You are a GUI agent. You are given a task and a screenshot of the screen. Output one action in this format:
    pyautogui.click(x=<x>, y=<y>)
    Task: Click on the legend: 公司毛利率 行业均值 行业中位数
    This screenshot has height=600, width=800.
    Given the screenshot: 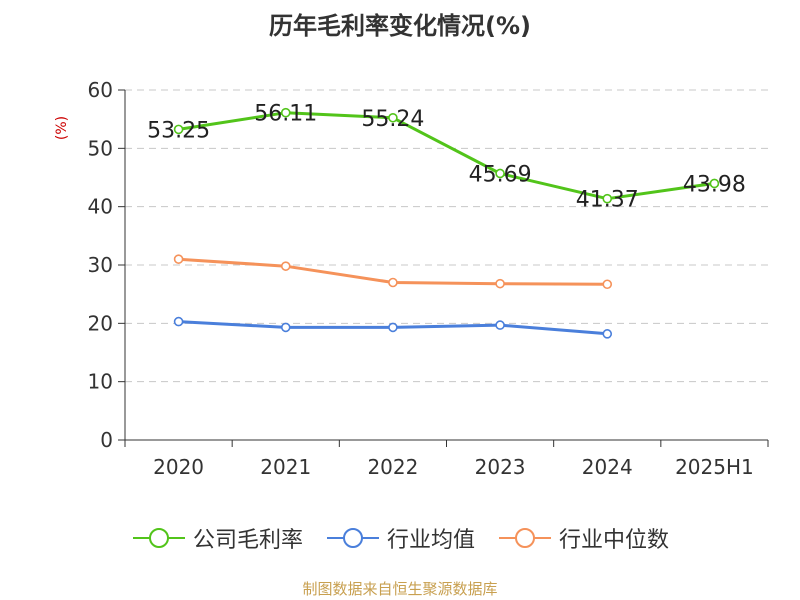 What is the action you would take?
    pyautogui.click(x=400, y=538)
    